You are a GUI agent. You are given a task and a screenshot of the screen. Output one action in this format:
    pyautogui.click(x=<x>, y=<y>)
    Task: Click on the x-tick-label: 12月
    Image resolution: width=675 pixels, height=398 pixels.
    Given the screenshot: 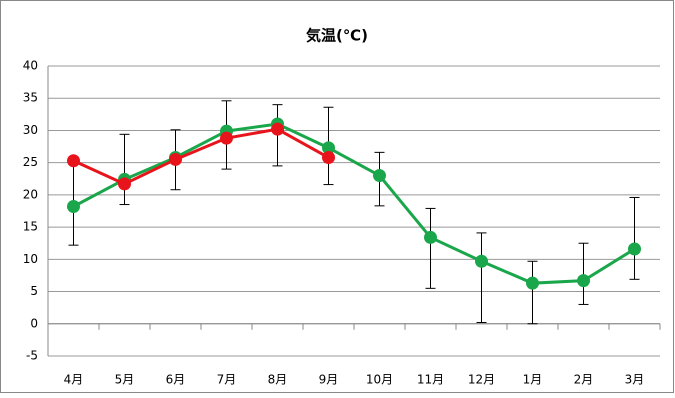 What is the action you would take?
    pyautogui.click(x=481, y=380)
    